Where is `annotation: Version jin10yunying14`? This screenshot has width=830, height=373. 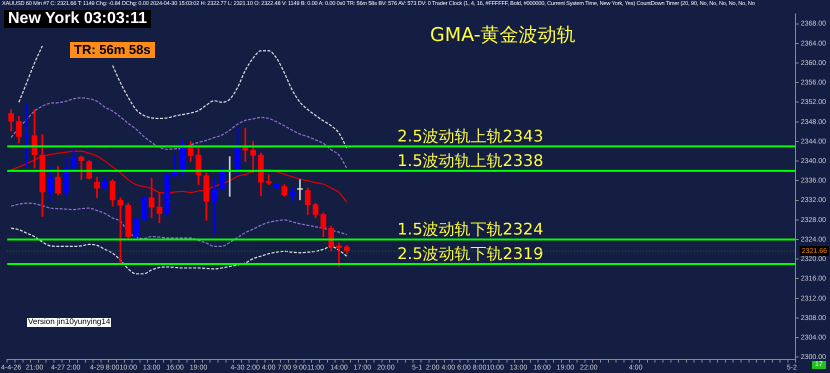
annotation: Version jin10yunying14 is located at coordinates (69, 322).